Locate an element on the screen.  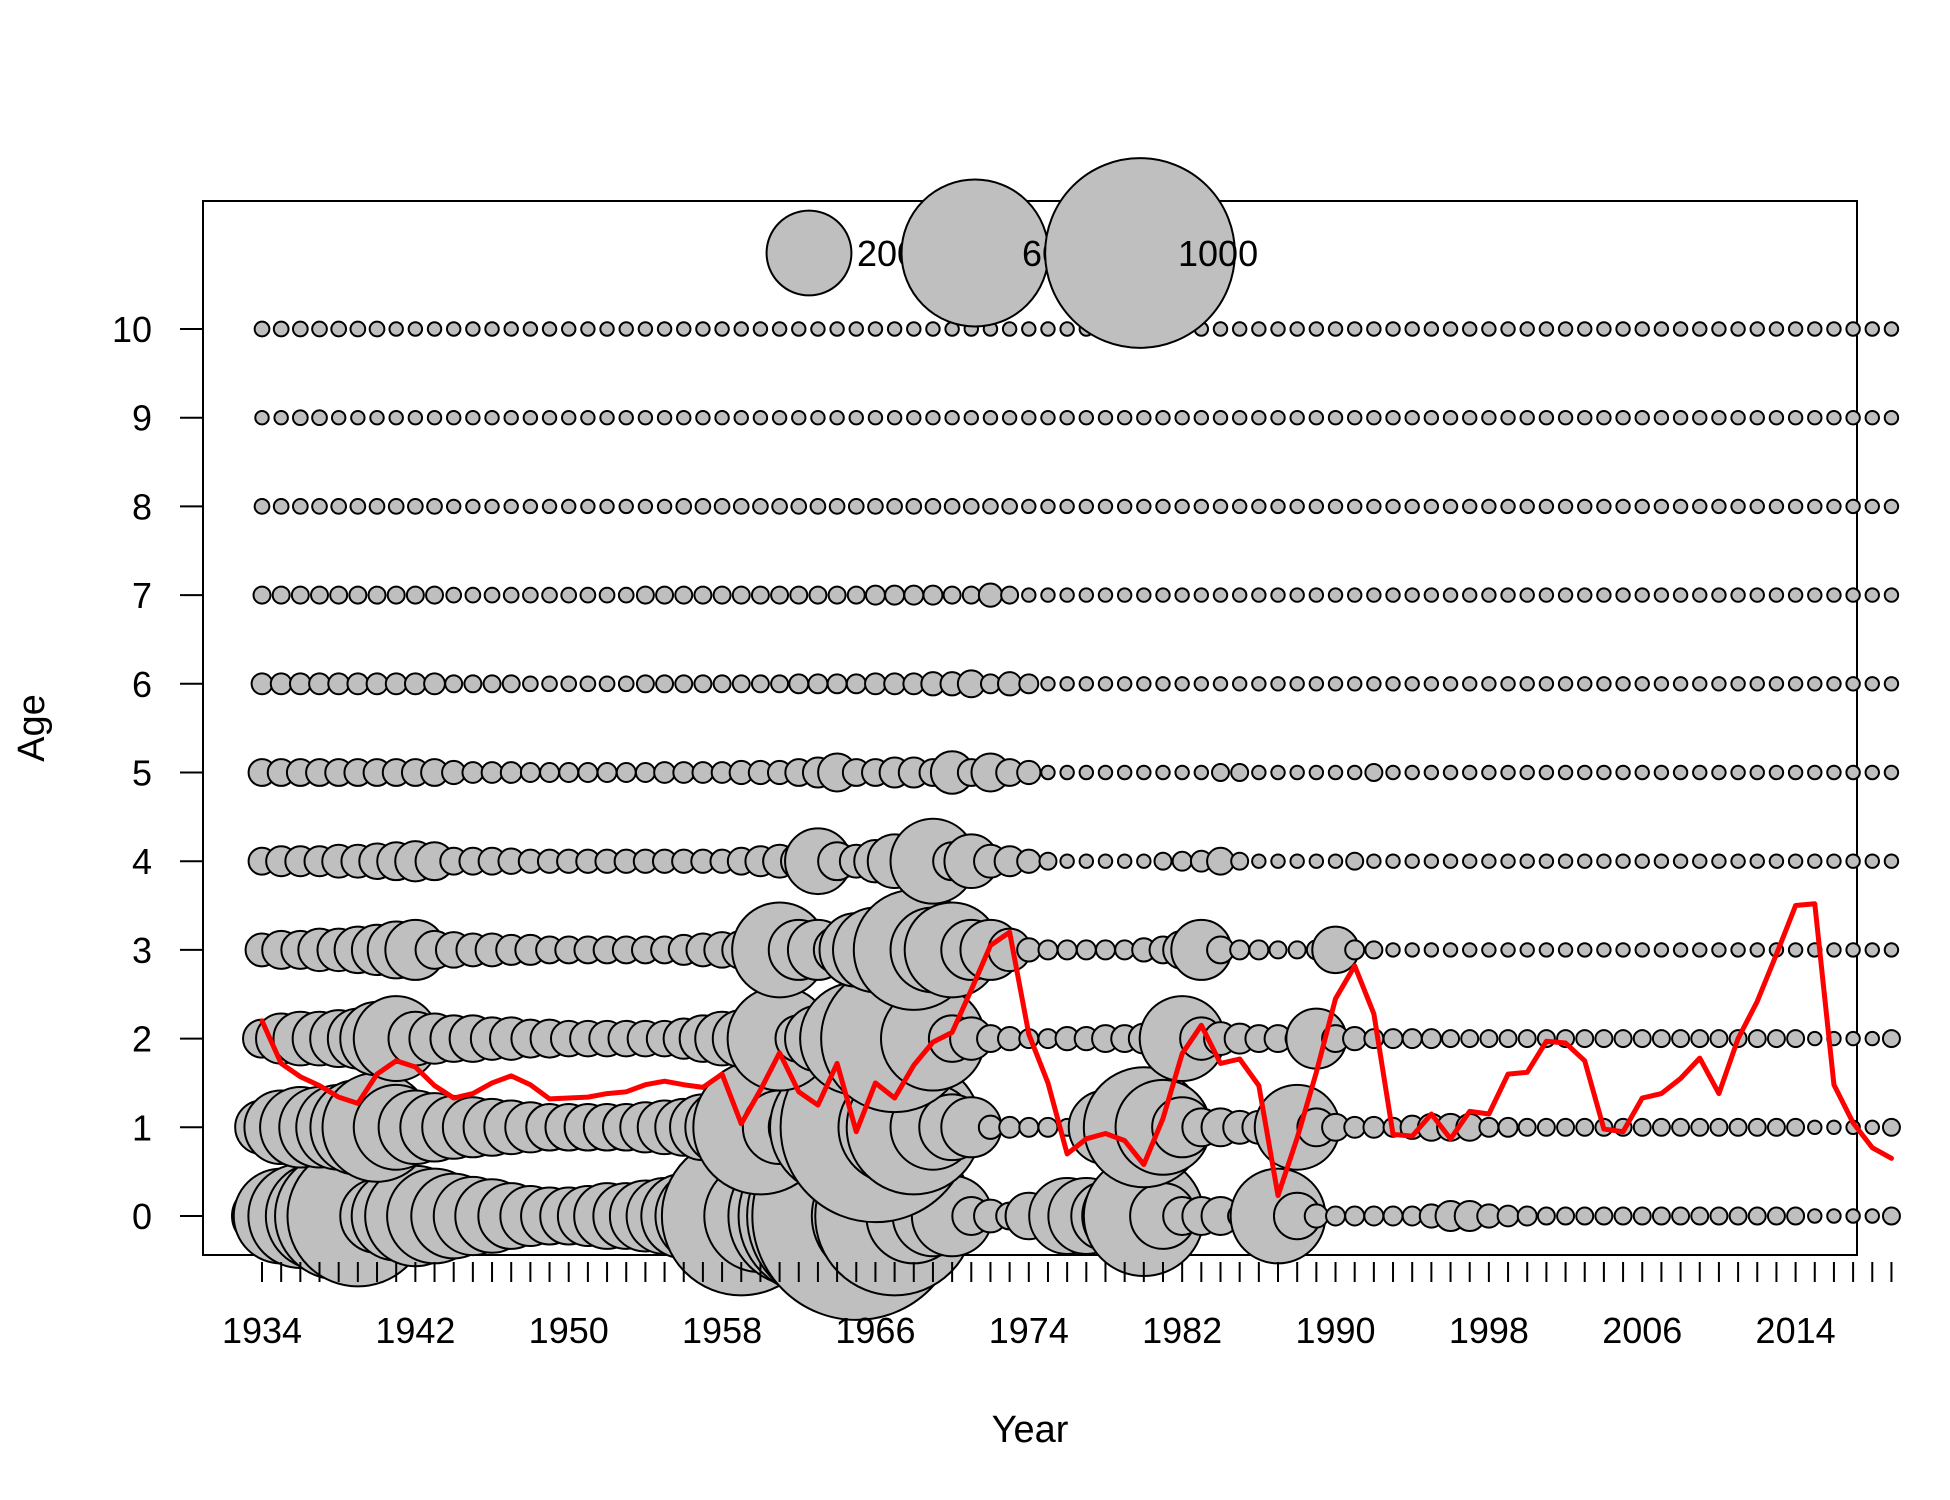
x-tick-label: 1966 is located at coordinates (875, 1330).